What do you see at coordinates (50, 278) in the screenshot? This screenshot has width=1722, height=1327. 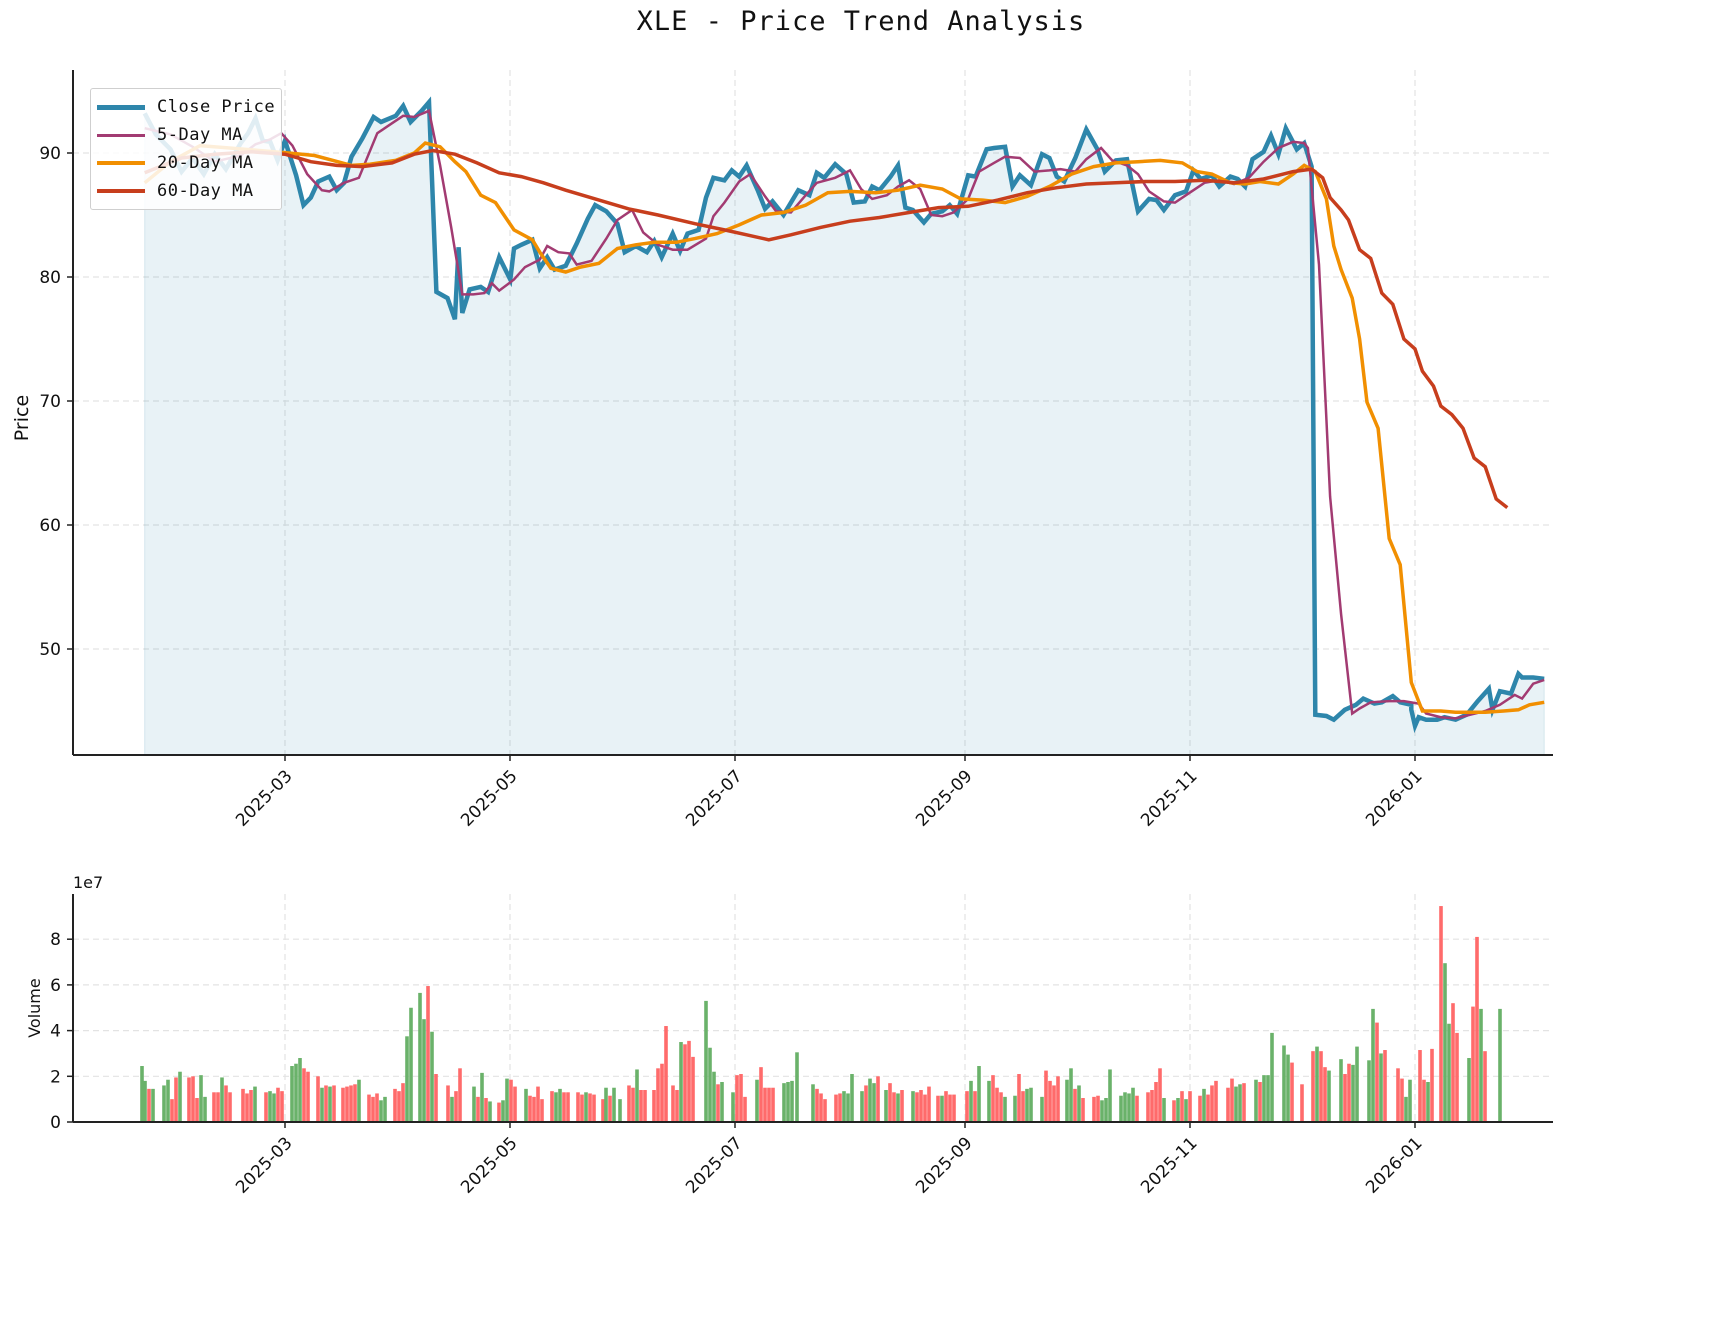 I see `y-tick-label: 80` at bounding box center [50, 278].